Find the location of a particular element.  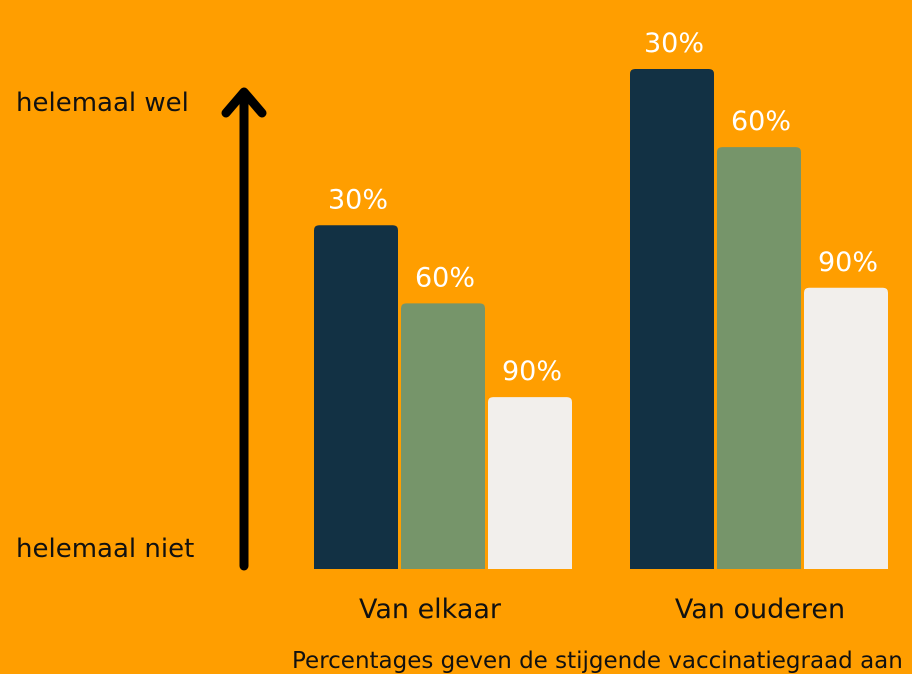

data-label-van-elkaar-series-3: 90% is located at coordinates (532, 371).